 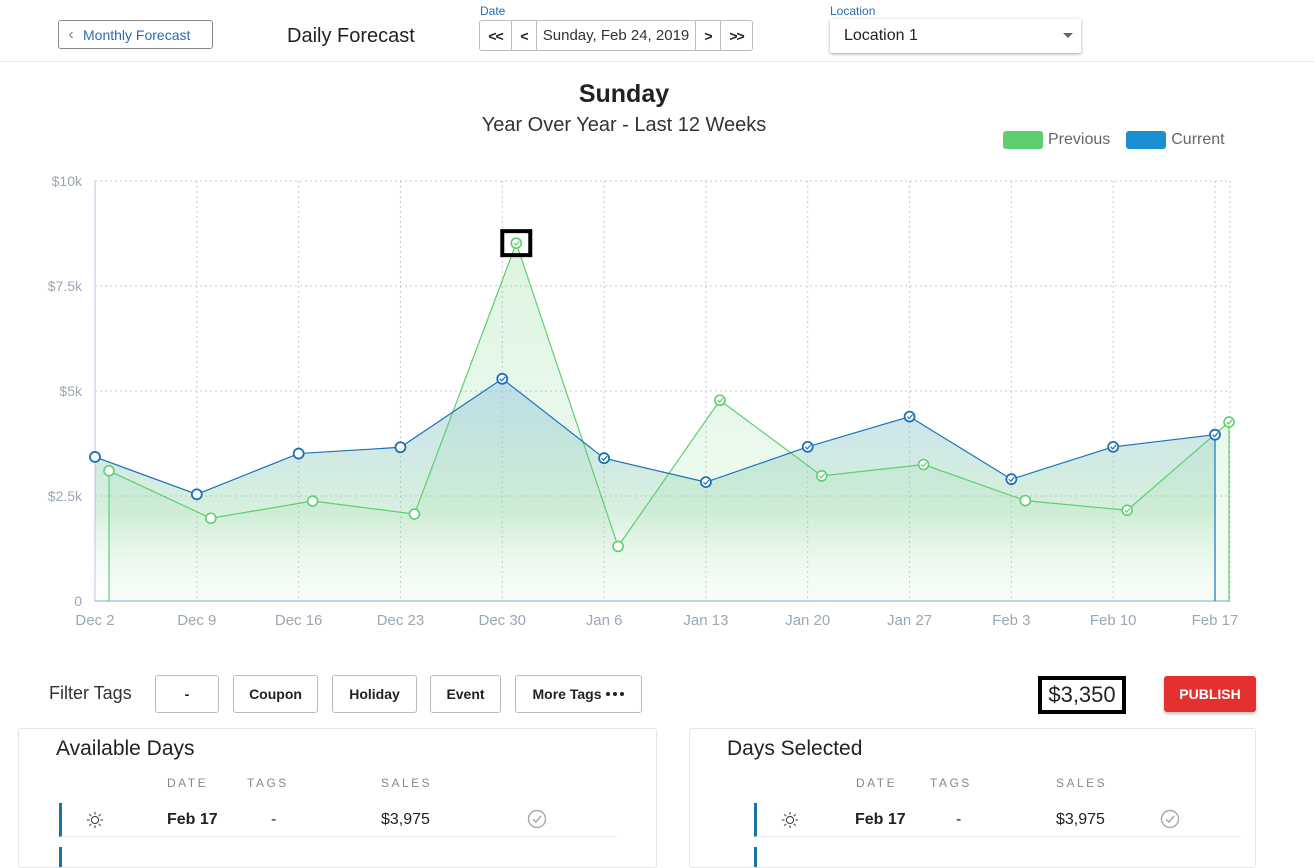 I want to click on more-tags-label: More Tags, so click(x=567, y=694).